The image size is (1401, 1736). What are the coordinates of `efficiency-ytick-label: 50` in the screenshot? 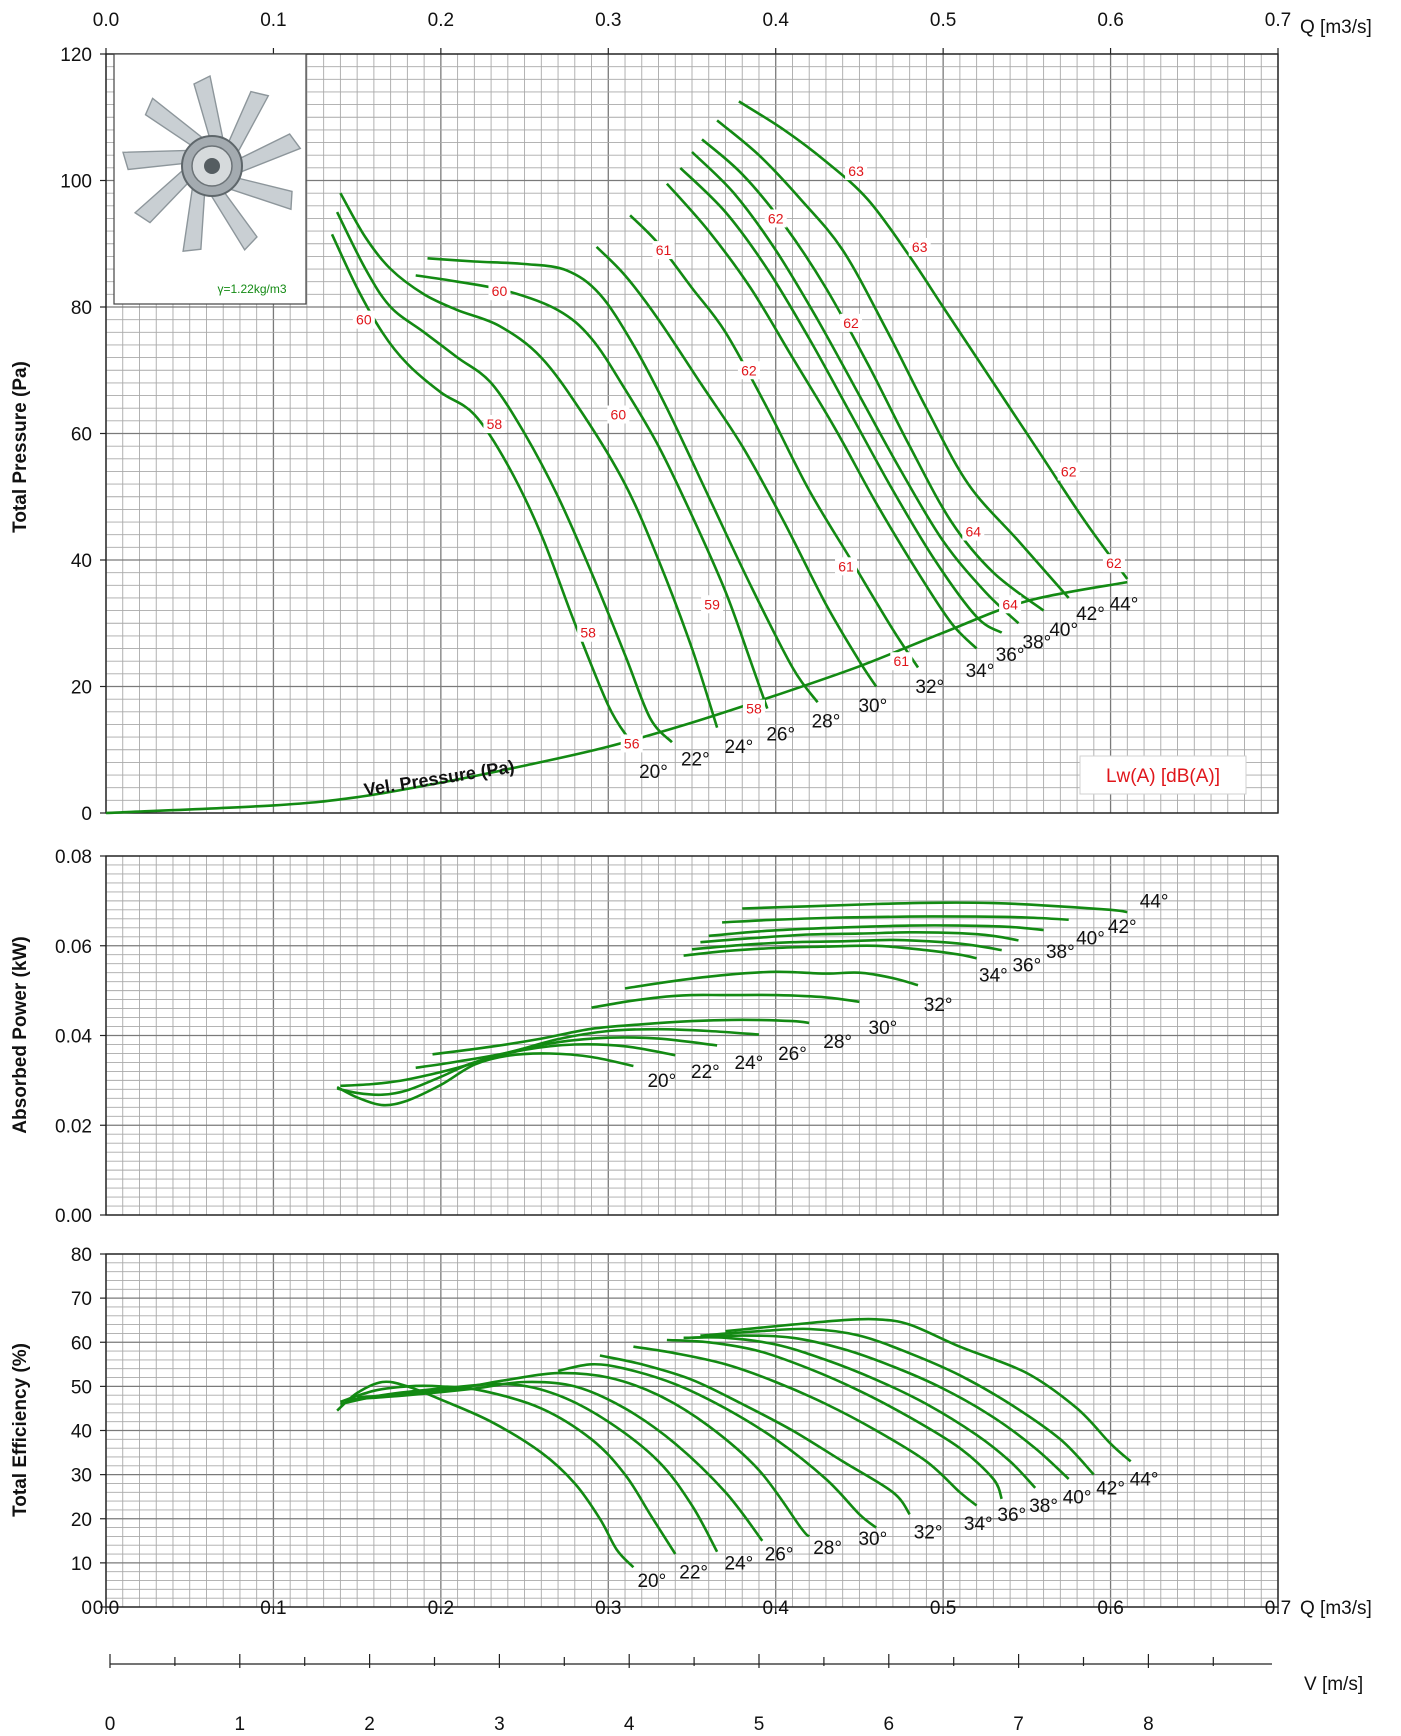 It's located at (81, 1387).